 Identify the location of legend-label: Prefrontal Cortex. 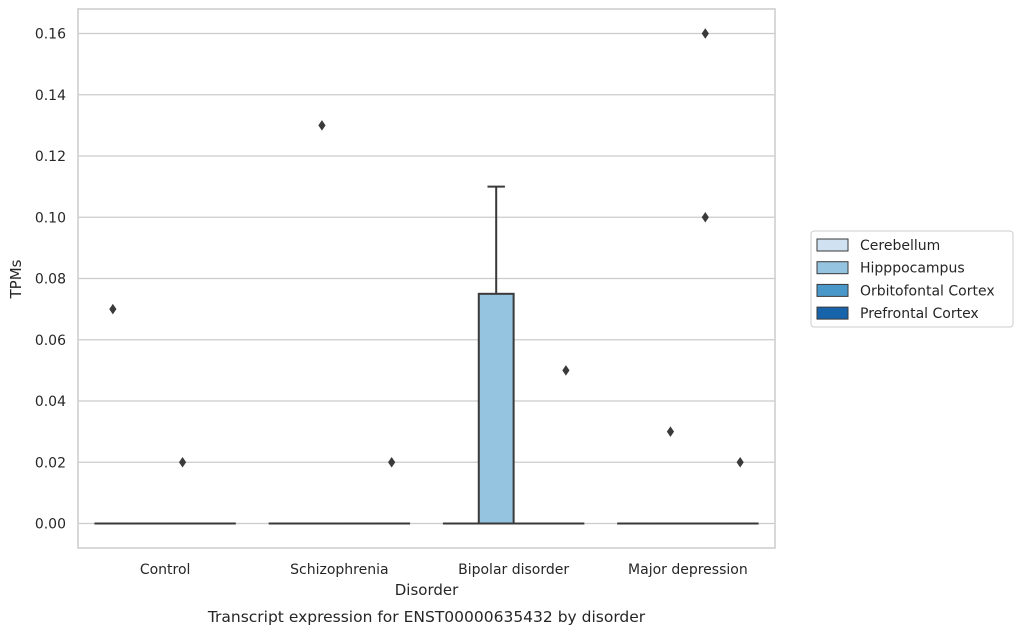
(919, 314).